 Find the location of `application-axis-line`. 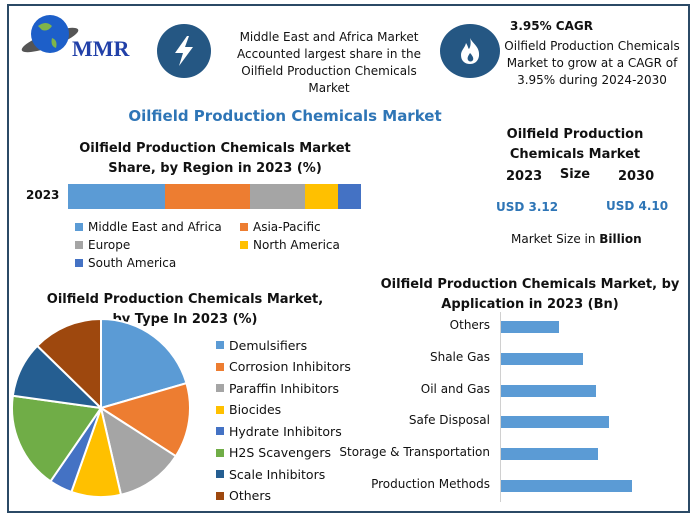

application-axis-line is located at coordinates (500, 407).